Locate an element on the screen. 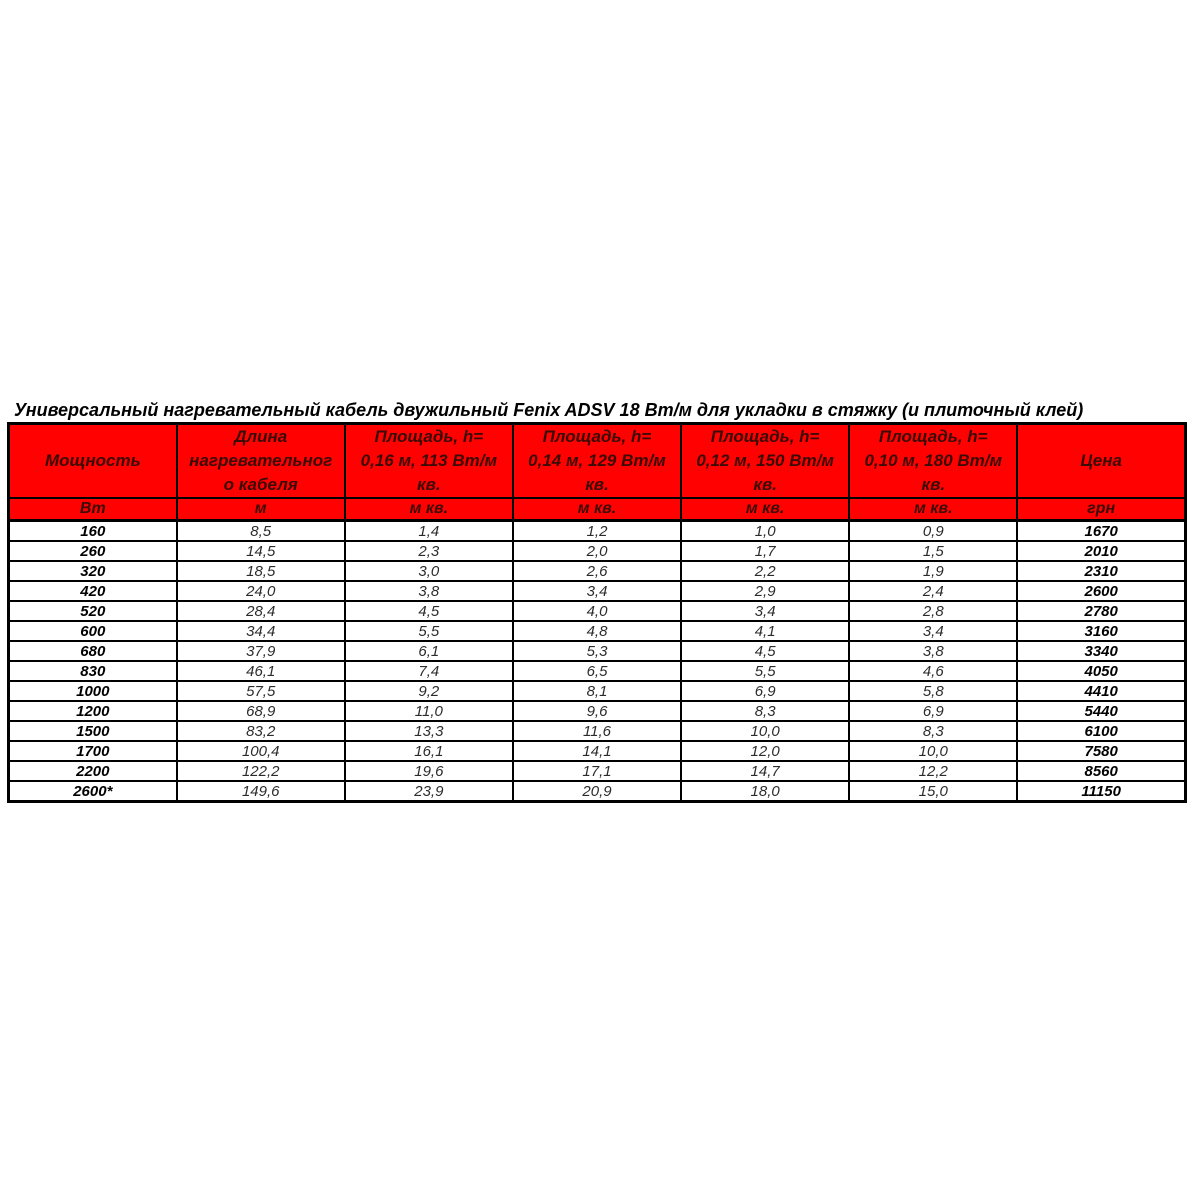 Image resolution: width=1200 pixels, height=1200 pixels. unit-header-0: Вт is located at coordinates (92, 509).